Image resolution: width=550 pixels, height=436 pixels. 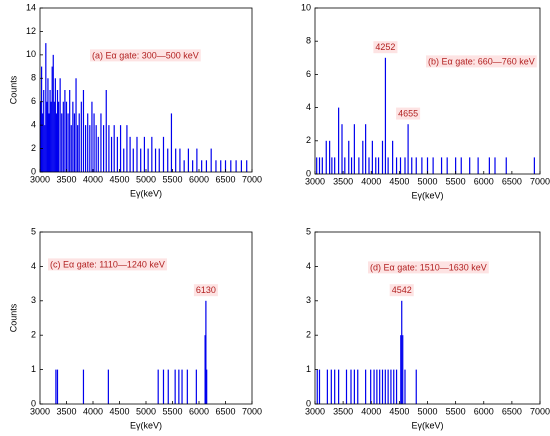 I want to click on peak-label: 4252, so click(x=385, y=47).